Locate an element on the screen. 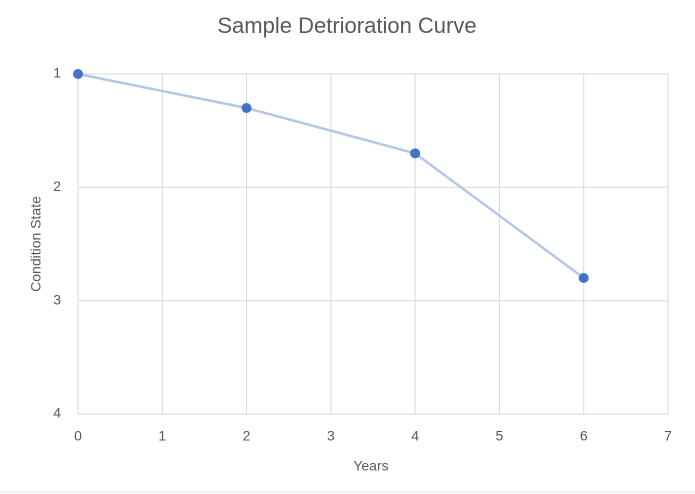  chart-title: Sample Detrioration Curve is located at coordinates (346, 25).